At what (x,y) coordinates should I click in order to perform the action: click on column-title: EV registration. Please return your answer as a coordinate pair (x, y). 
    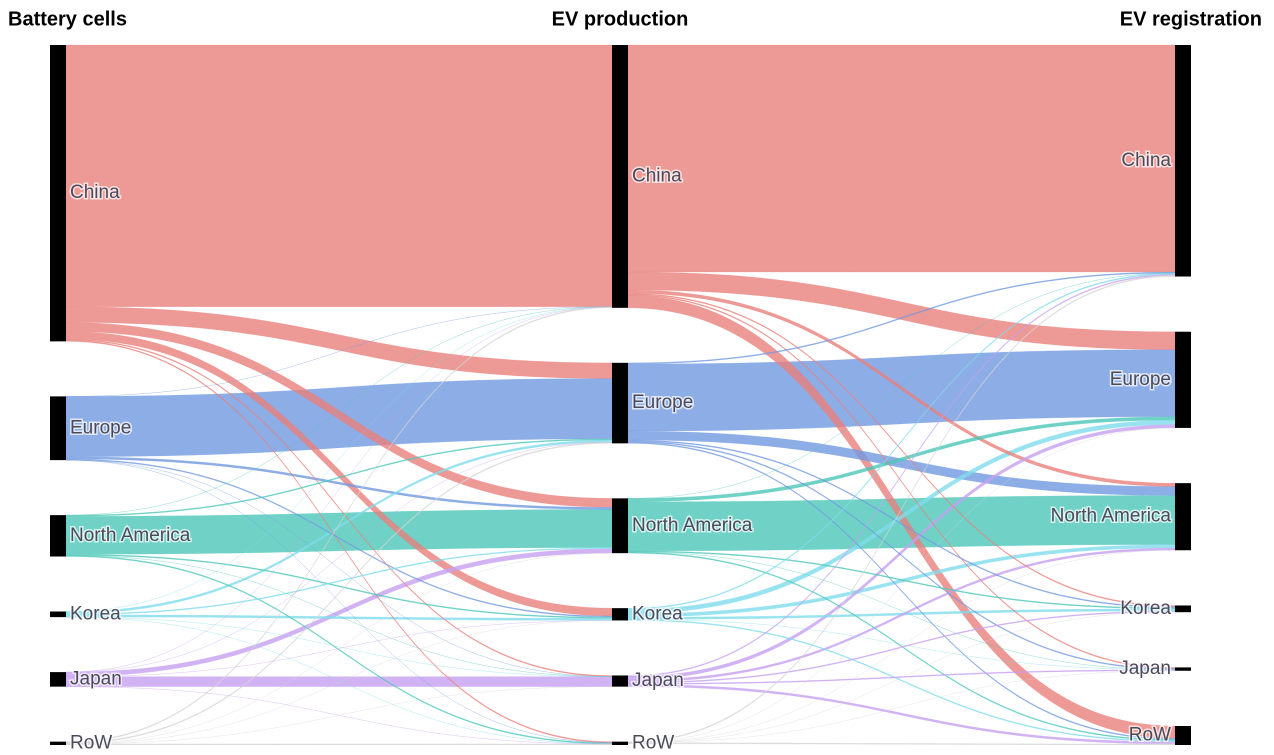
    Looking at the image, I should click on (1191, 19).